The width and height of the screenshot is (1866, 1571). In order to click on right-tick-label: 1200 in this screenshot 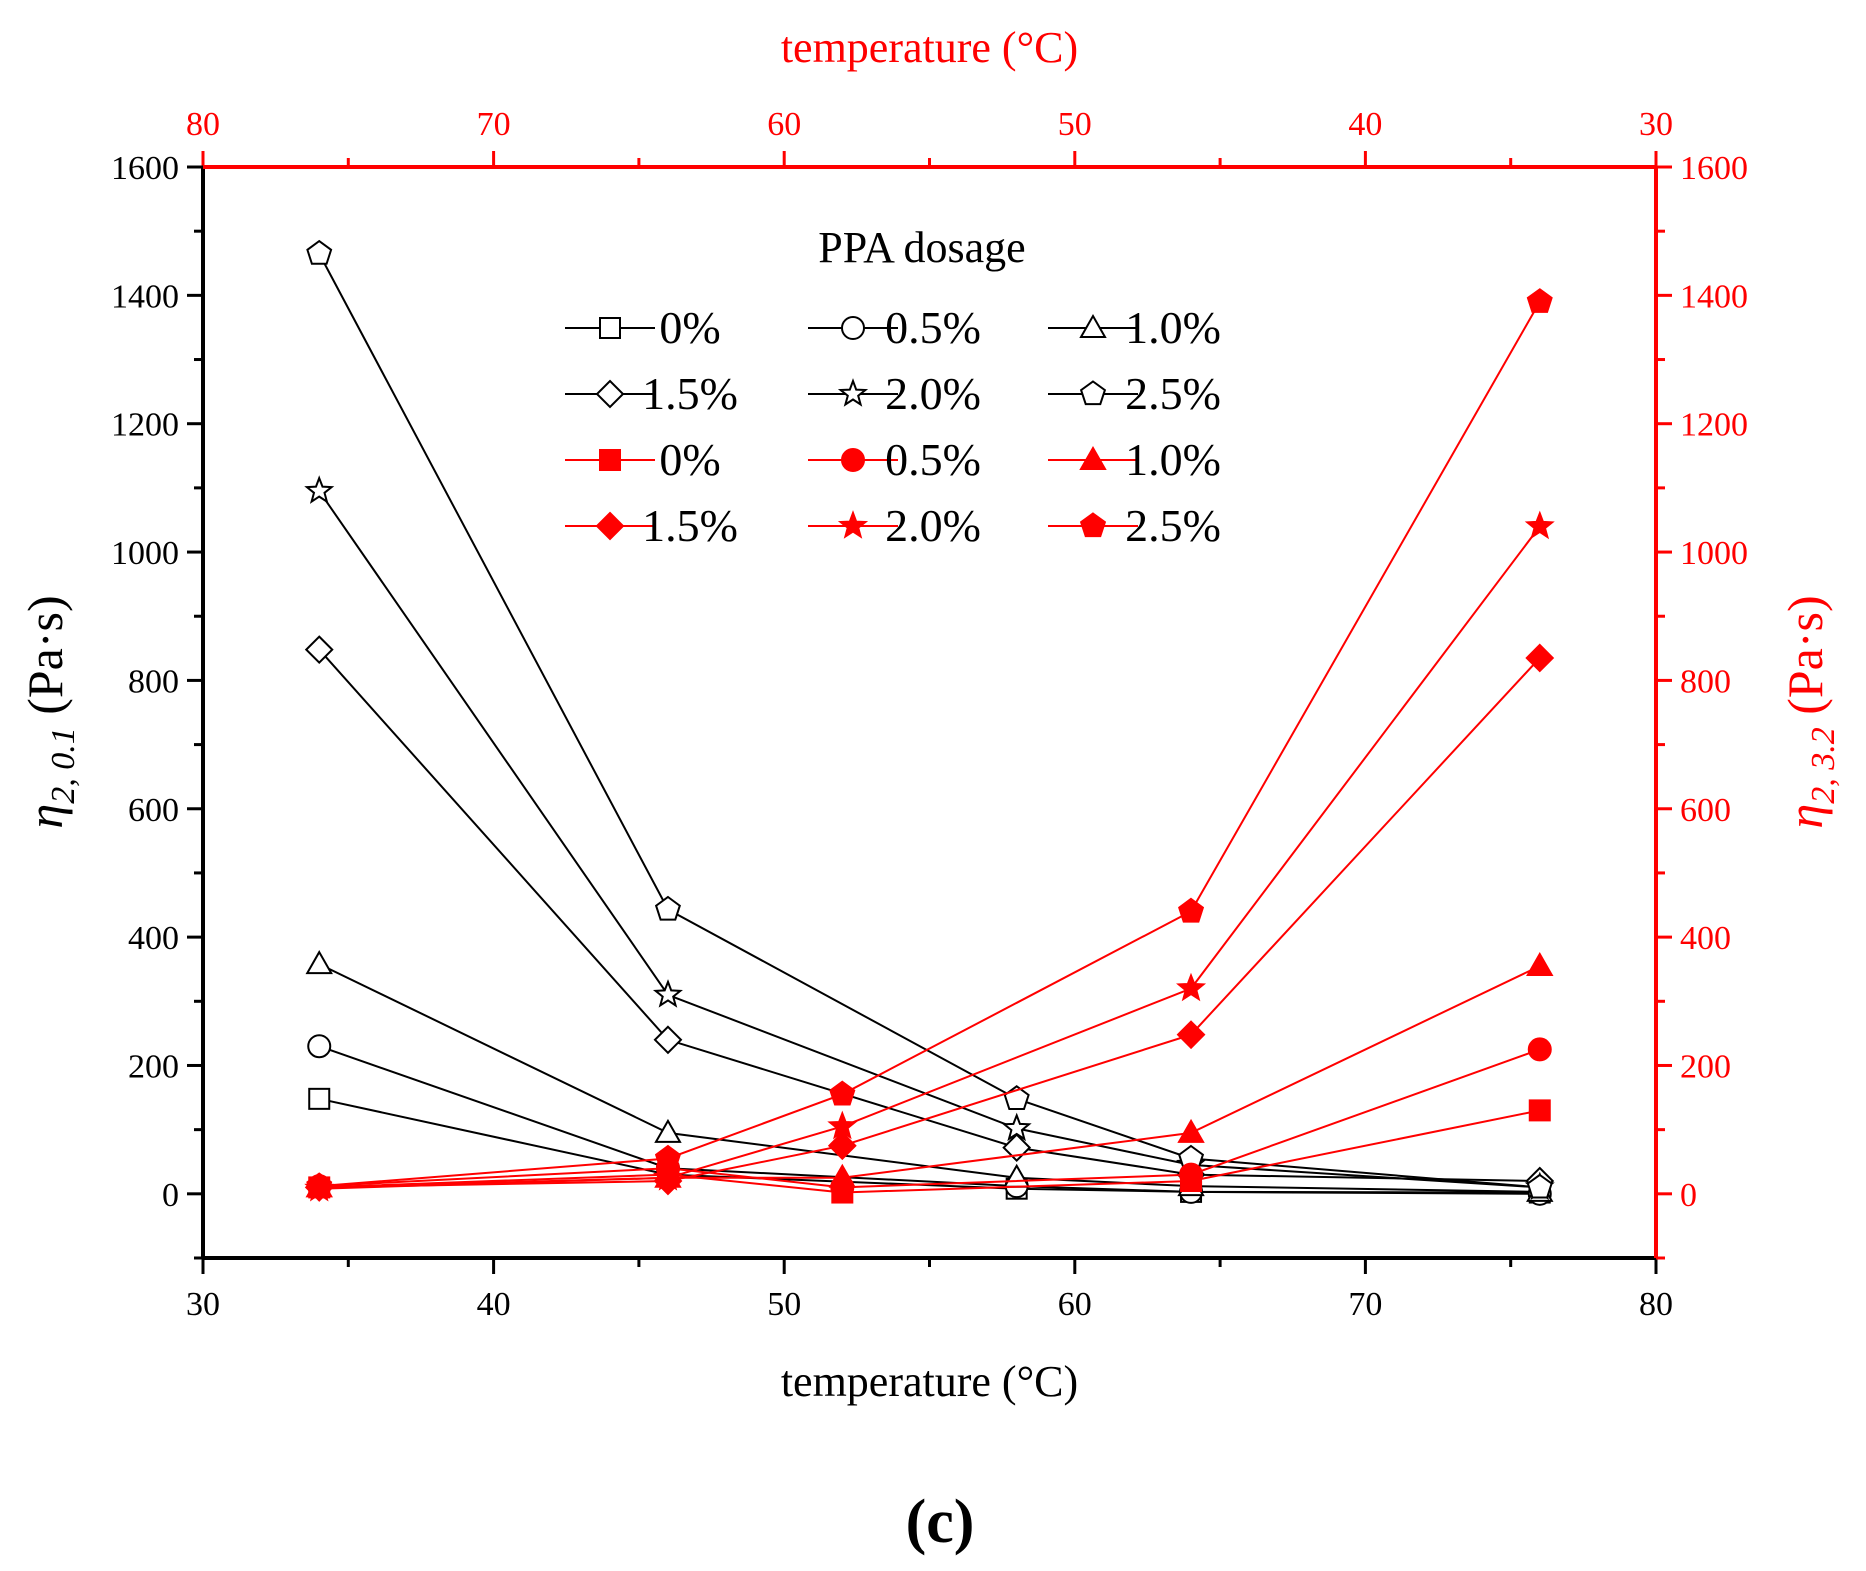, I will do `click(1714, 425)`.